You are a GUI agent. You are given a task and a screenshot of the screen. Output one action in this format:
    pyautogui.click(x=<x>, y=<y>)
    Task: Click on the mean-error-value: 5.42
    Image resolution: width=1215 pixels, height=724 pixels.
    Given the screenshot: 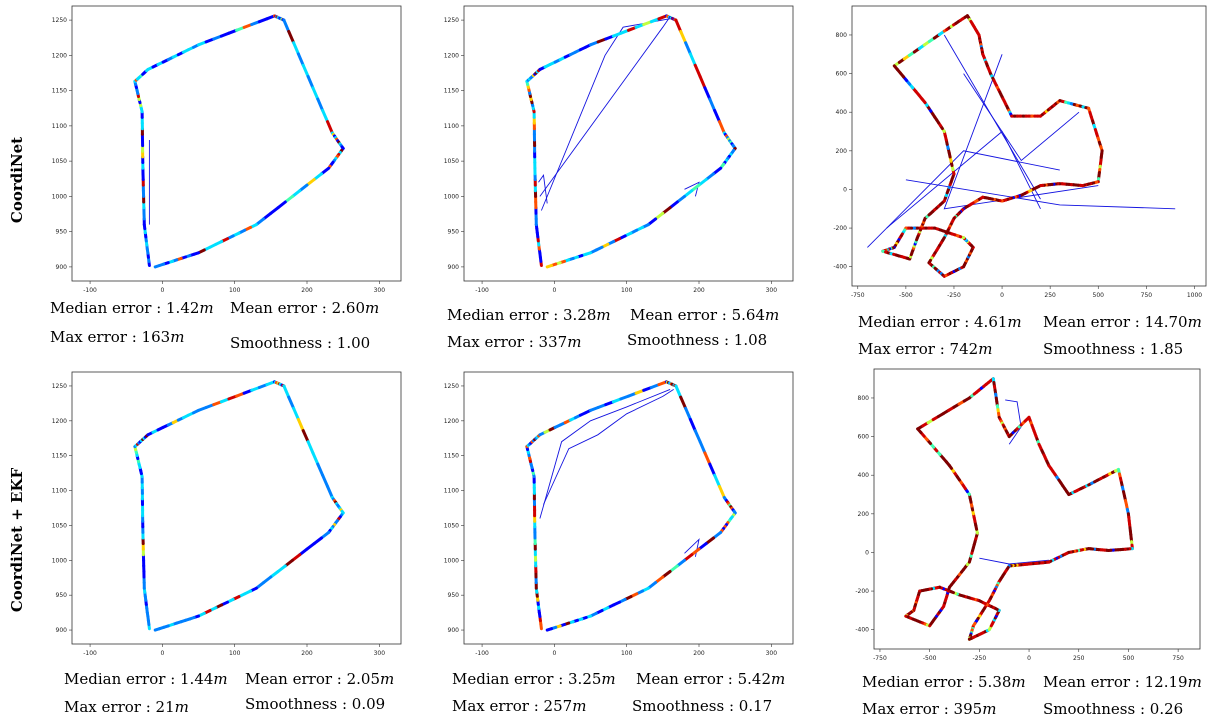 What is the action you would take?
    pyautogui.click(x=754, y=679)
    